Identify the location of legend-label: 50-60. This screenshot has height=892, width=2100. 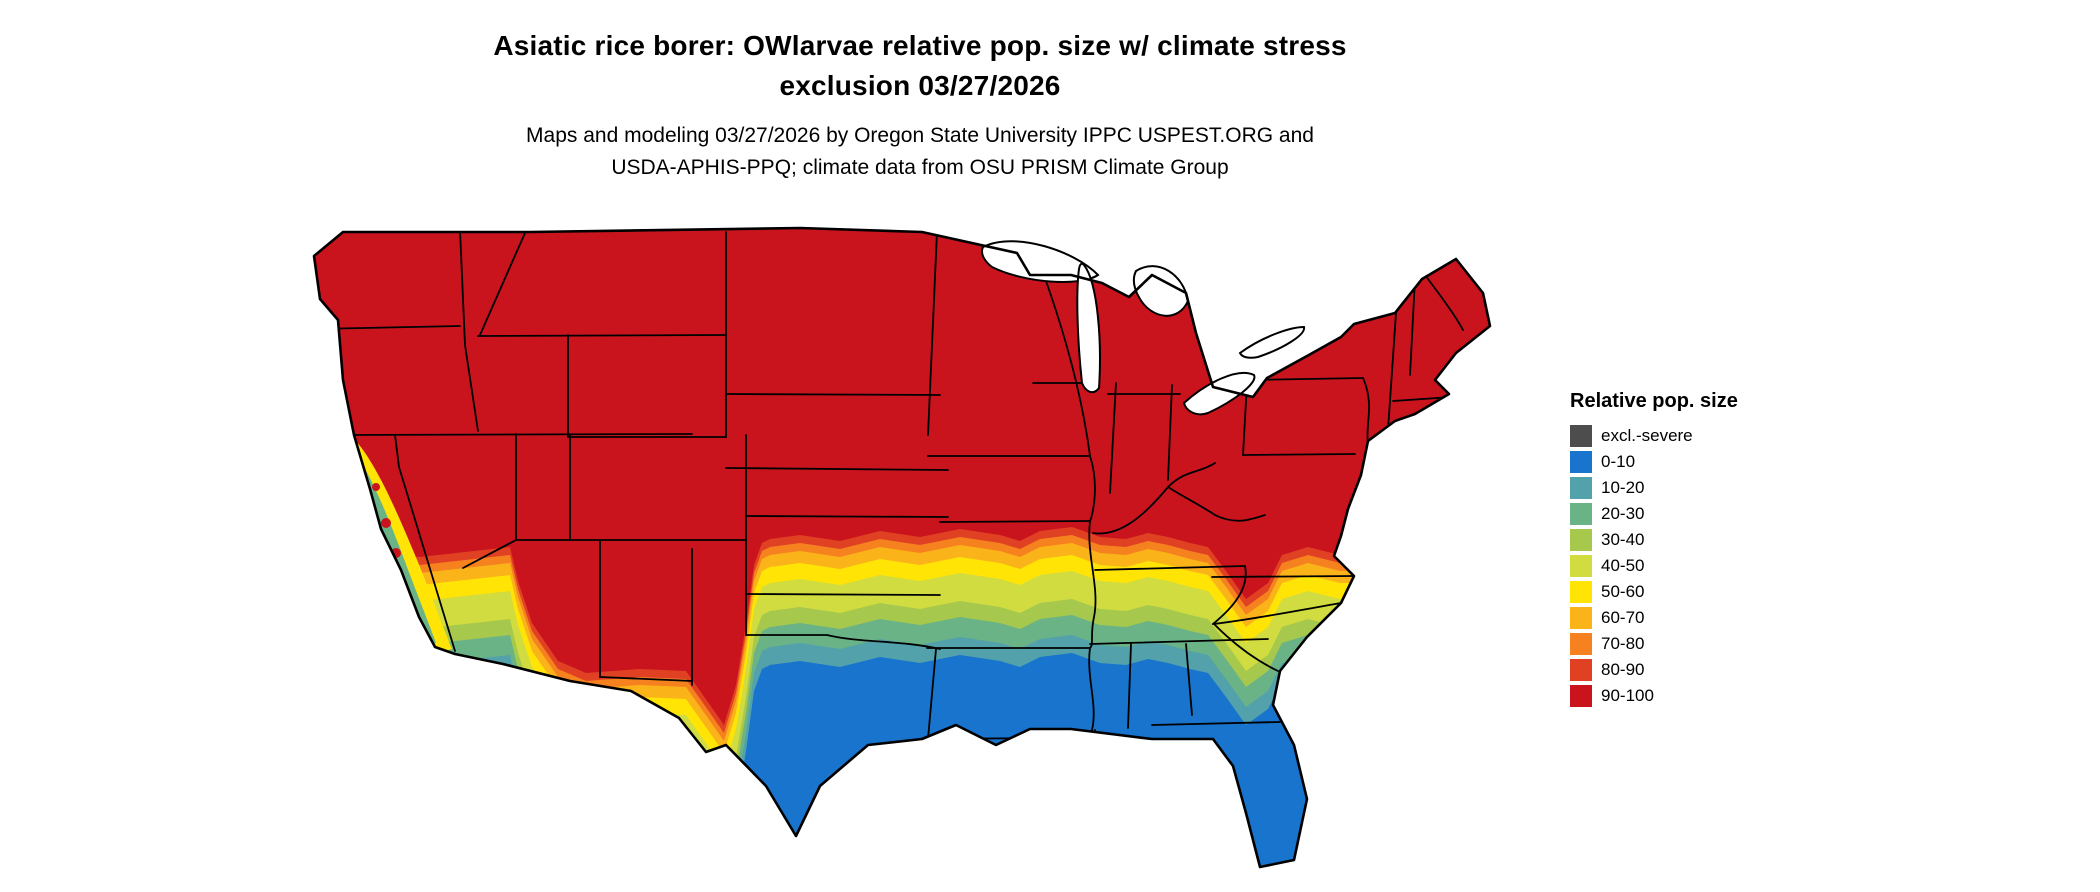
(1623, 591).